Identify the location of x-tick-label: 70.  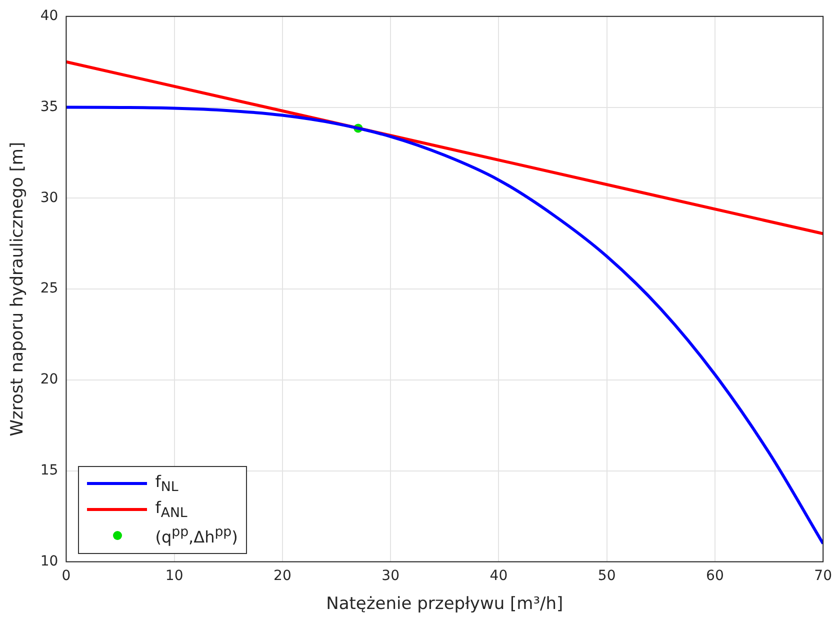
(823, 576).